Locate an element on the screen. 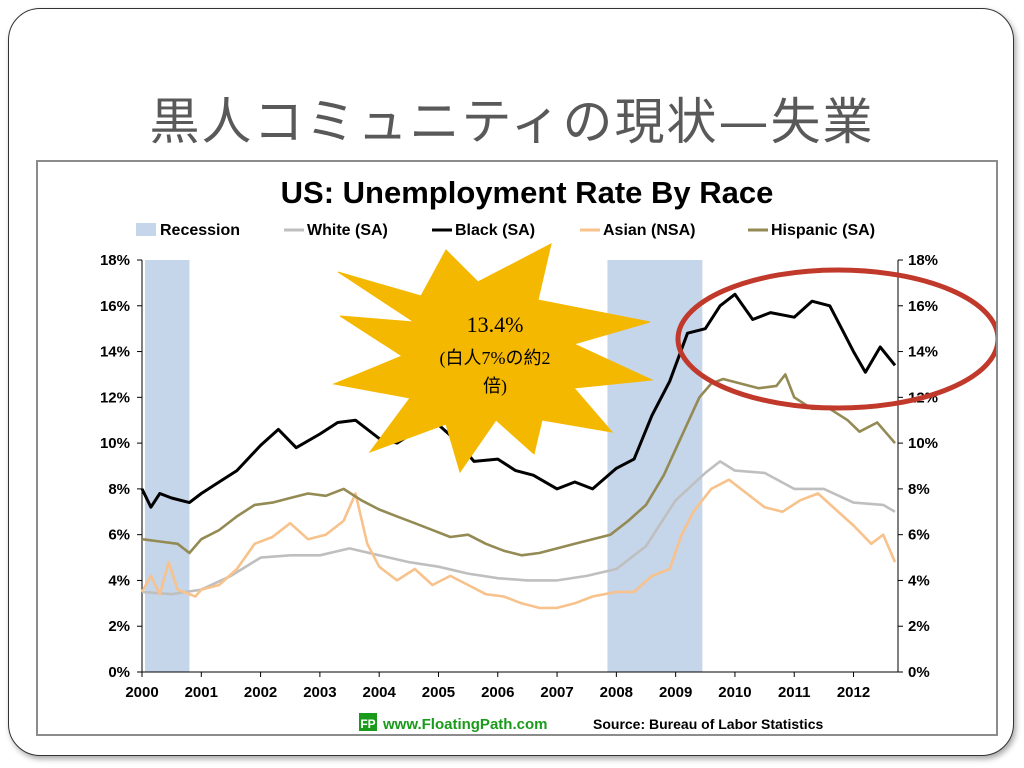 The width and height of the screenshot is (1024, 768). y-tick-label-right: 0% is located at coordinates (919, 672).